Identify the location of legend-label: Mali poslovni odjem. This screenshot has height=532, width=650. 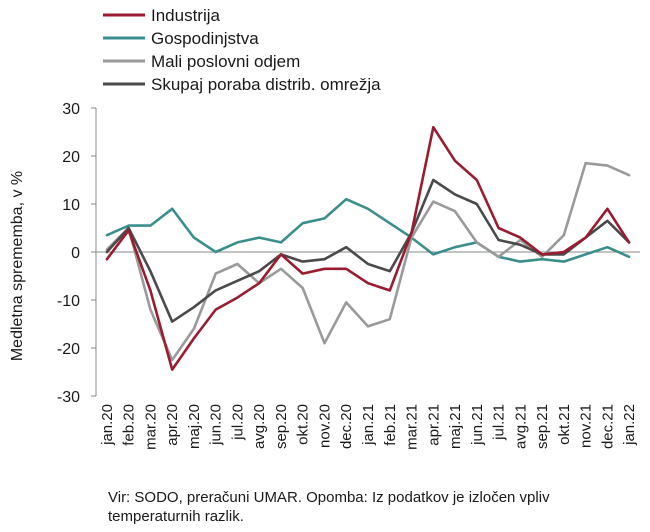
(225, 61).